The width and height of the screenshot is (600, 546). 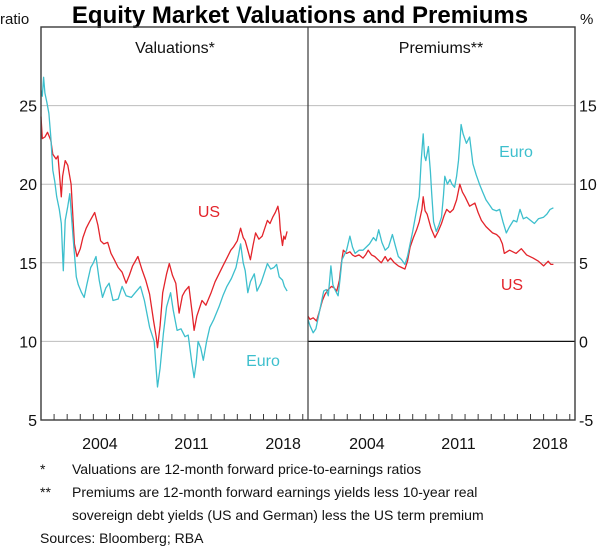 I want to click on left-y-tick-label: 15, so click(x=28, y=264).